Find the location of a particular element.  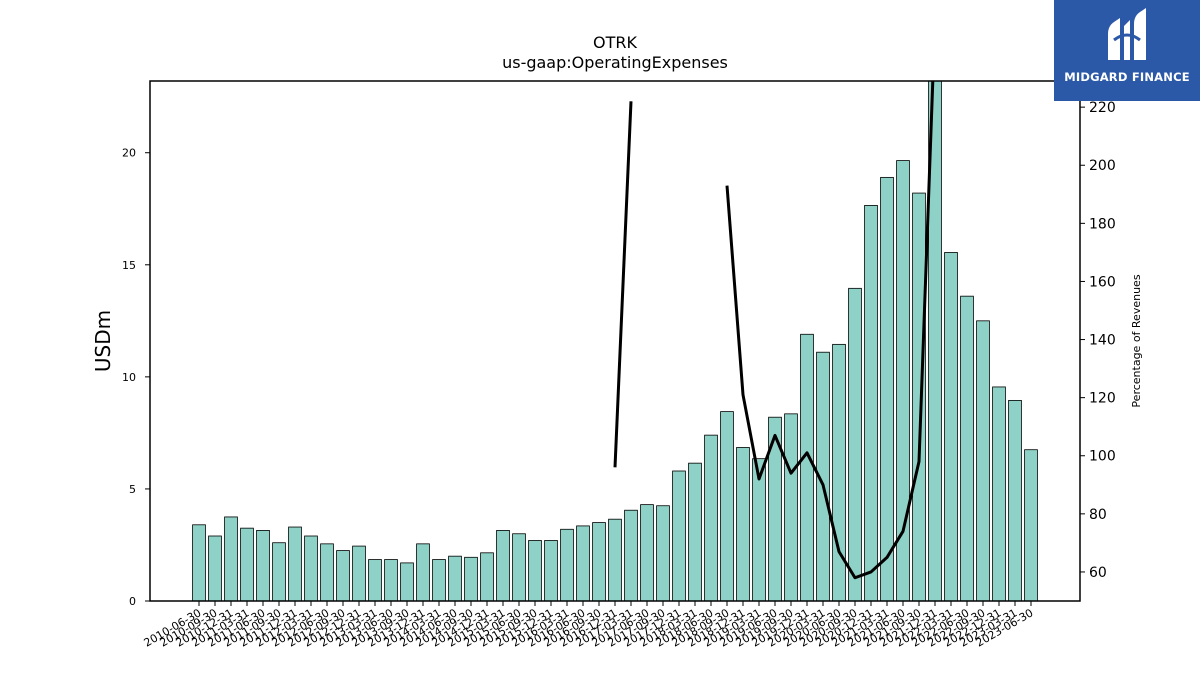

midgard-finance-logo: MIDGARD FINANCE is located at coordinates (1127, 50).